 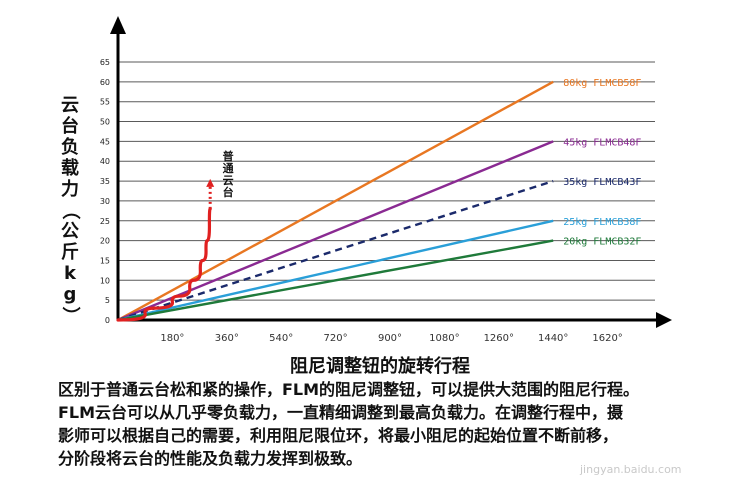 I want to click on caption-line: 区别于普通云台松和紧的操作，FLM的阻尼调整钮，可以提供大范围的阻尼行程。, so click(x=349, y=389).